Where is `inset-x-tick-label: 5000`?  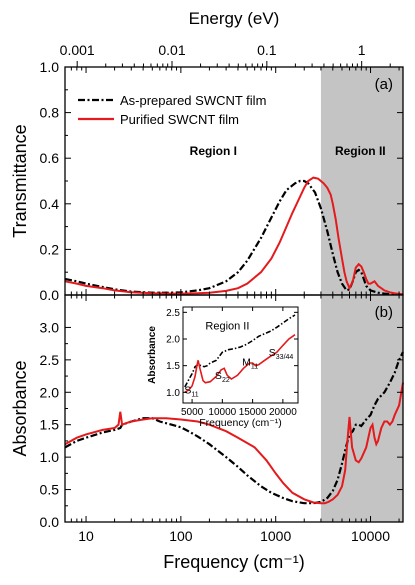
inset-x-tick-label: 5000 is located at coordinates (192, 412).